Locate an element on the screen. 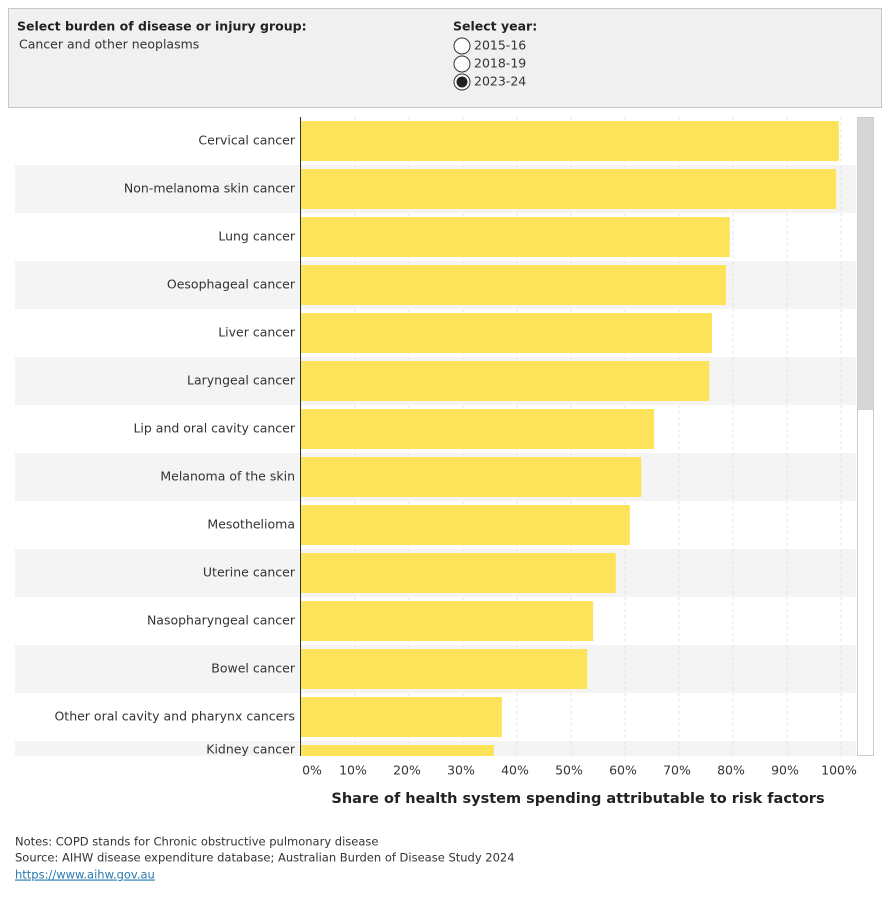  filter-label: Select year: is located at coordinates (495, 26).